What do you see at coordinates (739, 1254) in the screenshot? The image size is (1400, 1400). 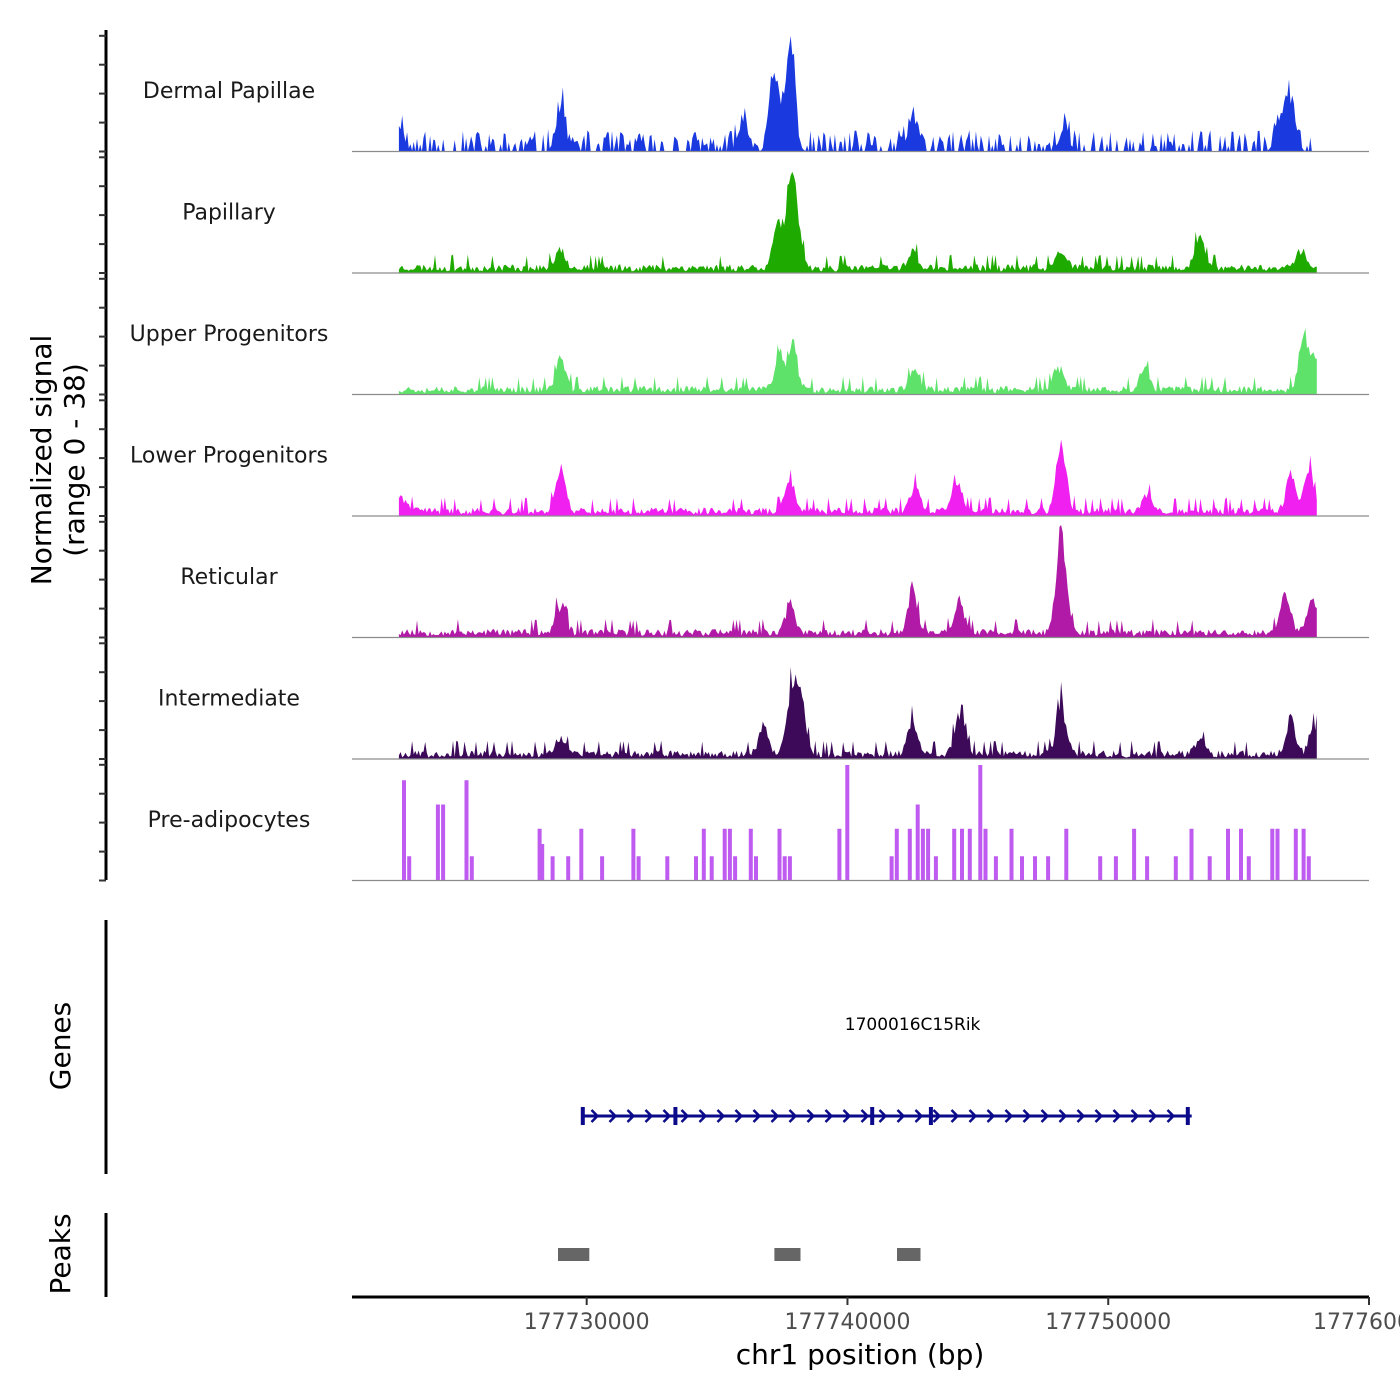 I see `peak-track` at bounding box center [739, 1254].